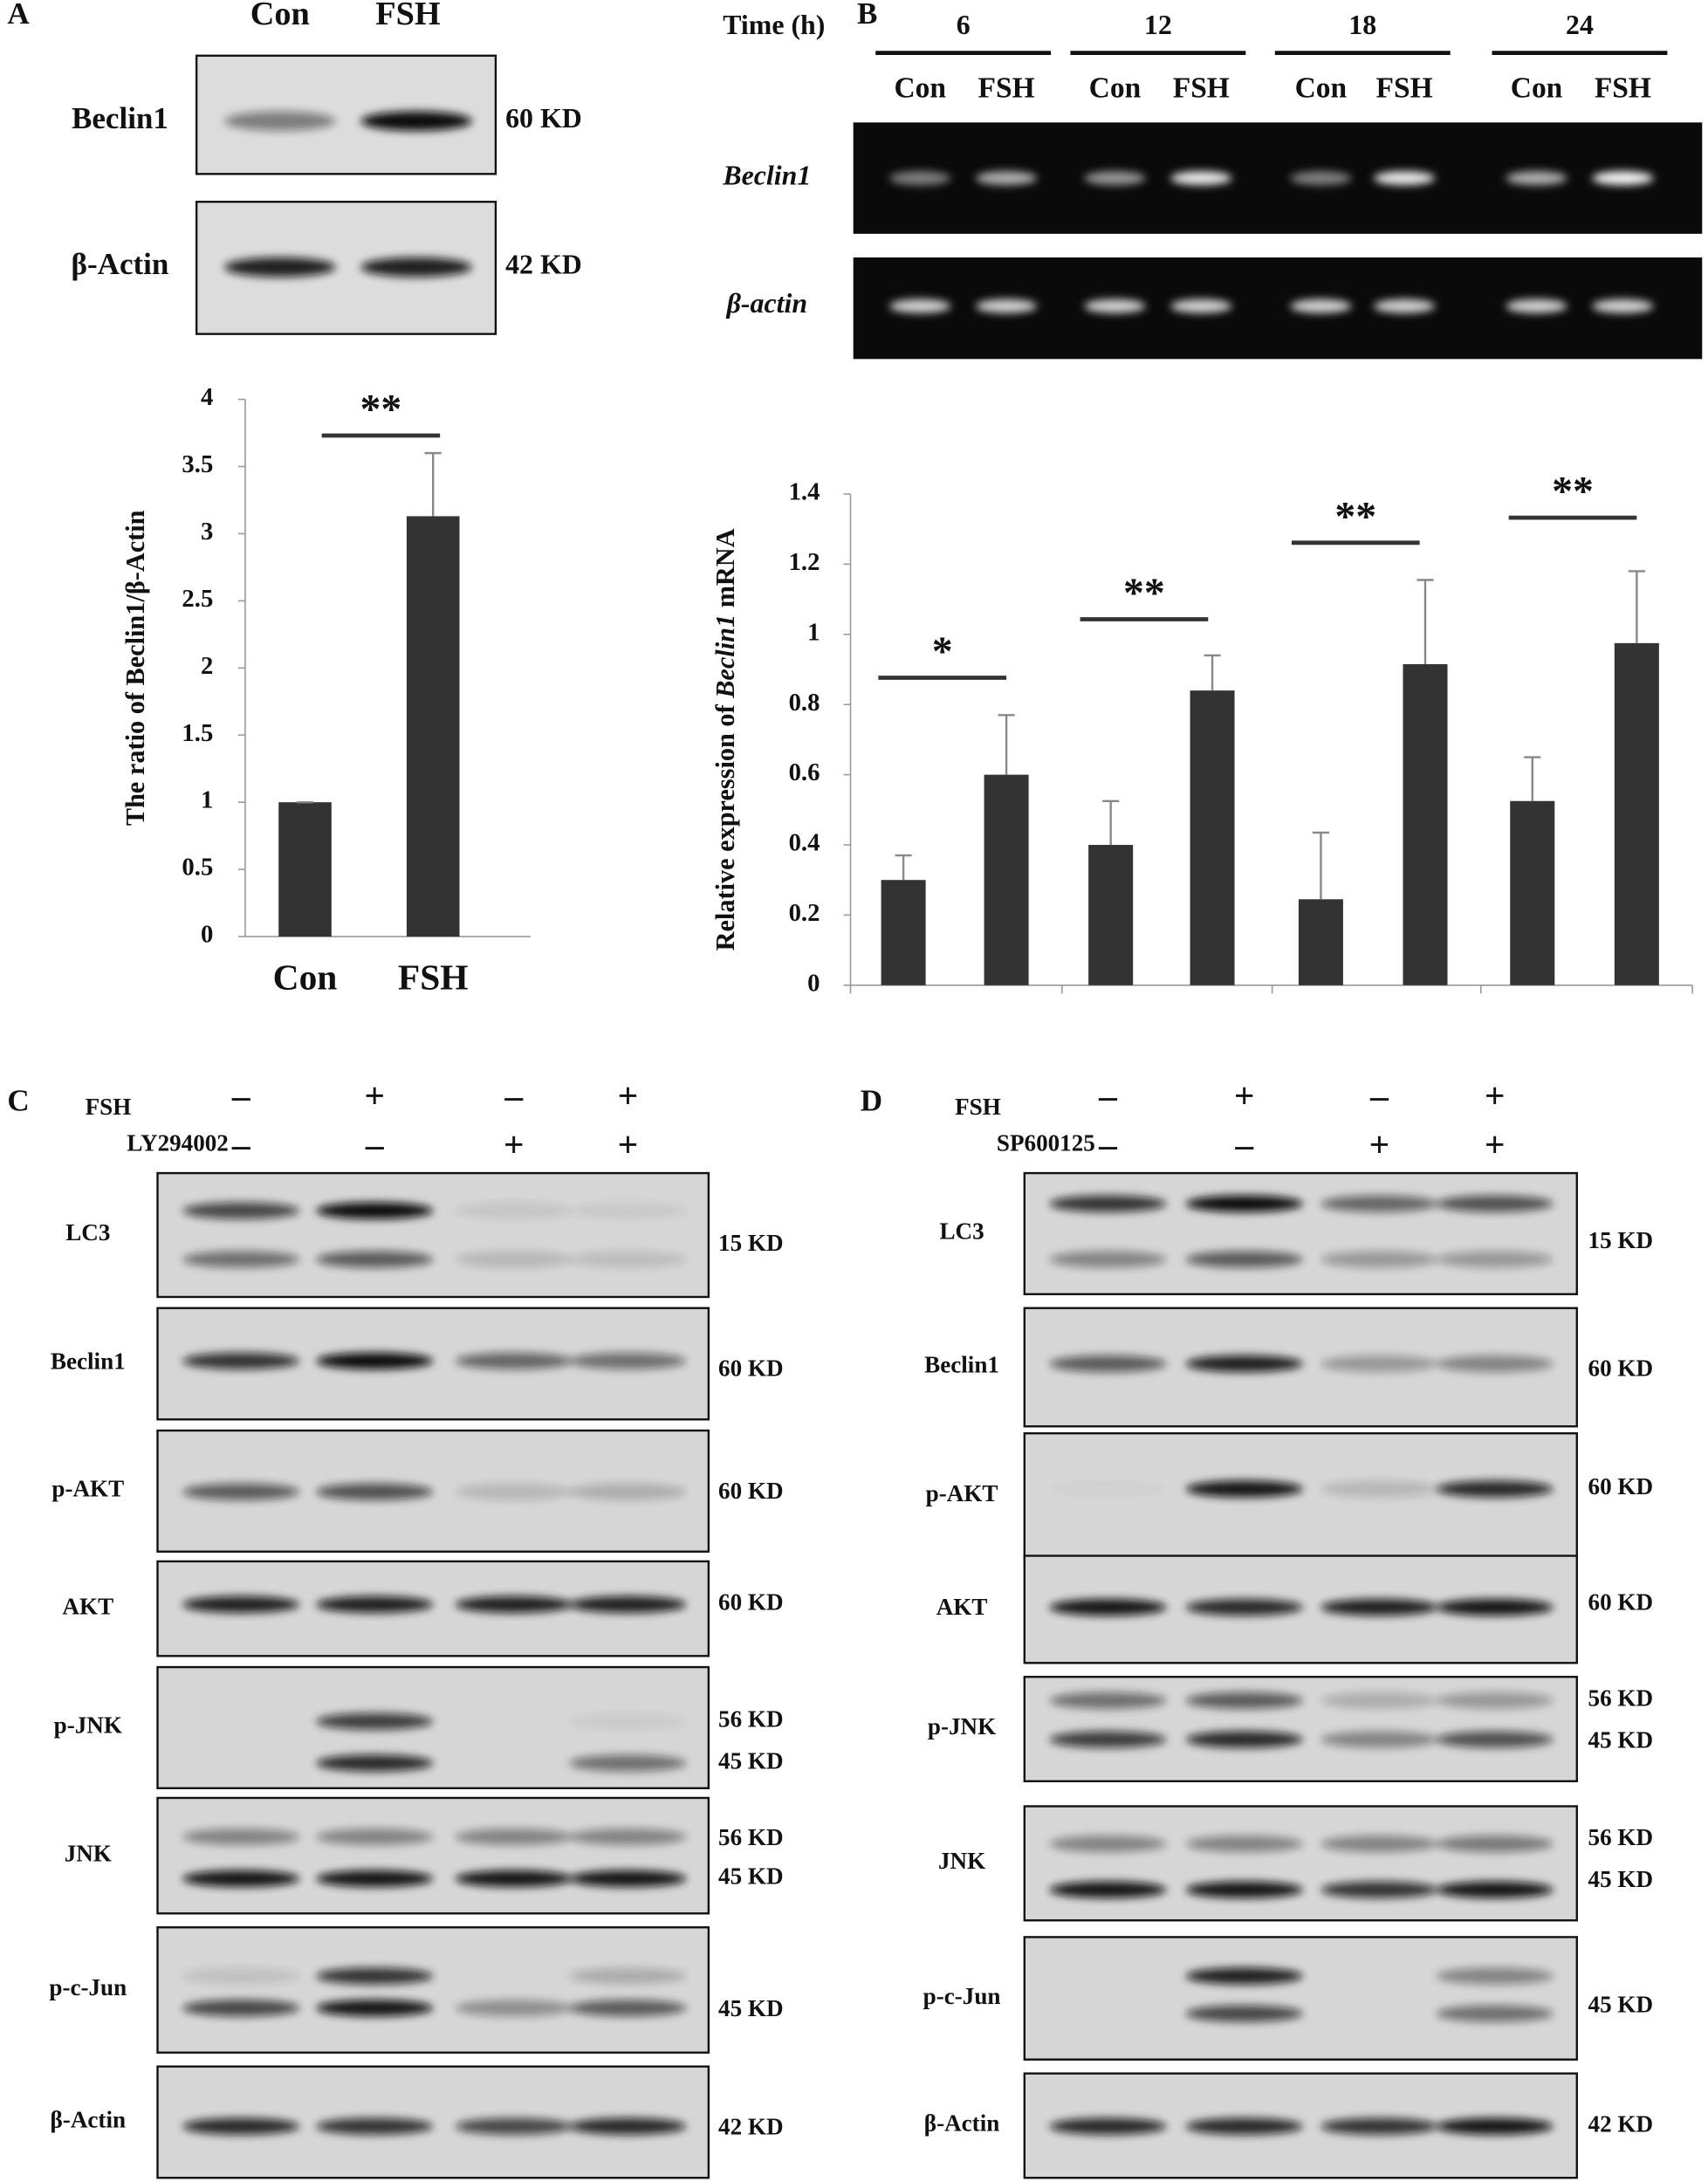 The width and height of the screenshot is (1708, 2182). I want to click on panel-label: C, so click(18, 1100).